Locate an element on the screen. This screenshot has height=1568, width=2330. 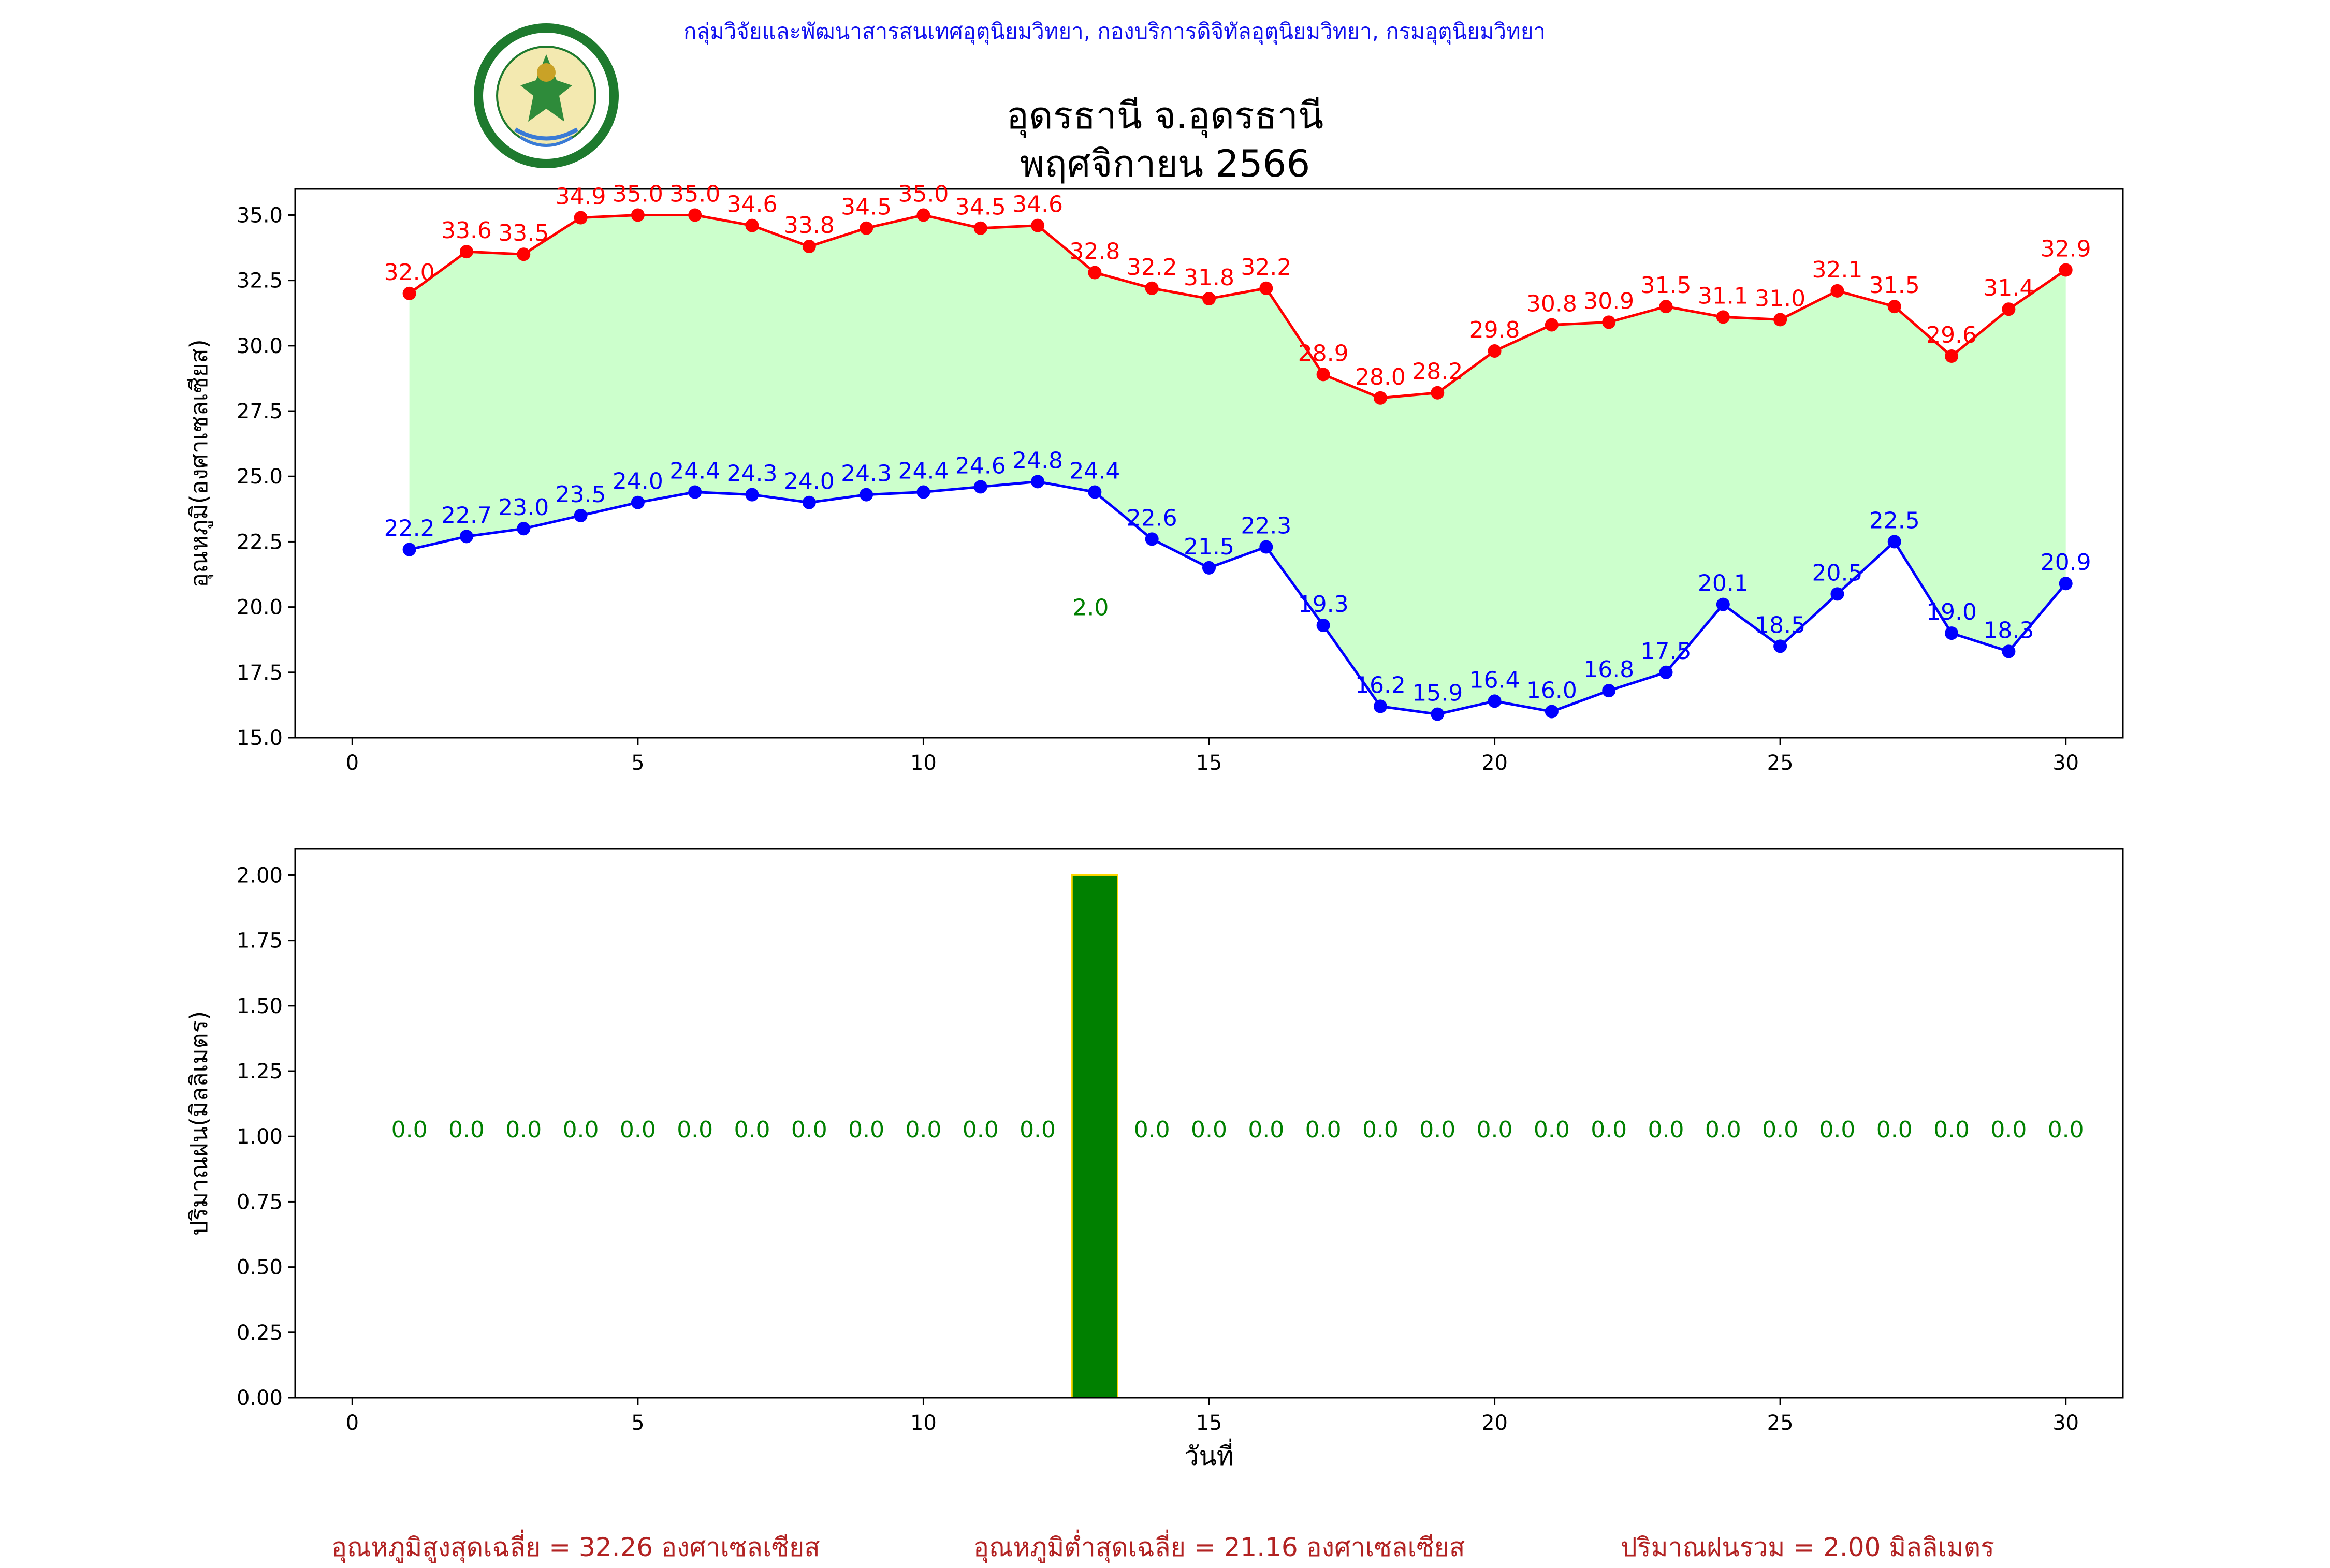
rainfall-y-tick-label: 1.50 is located at coordinates (260, 1006).